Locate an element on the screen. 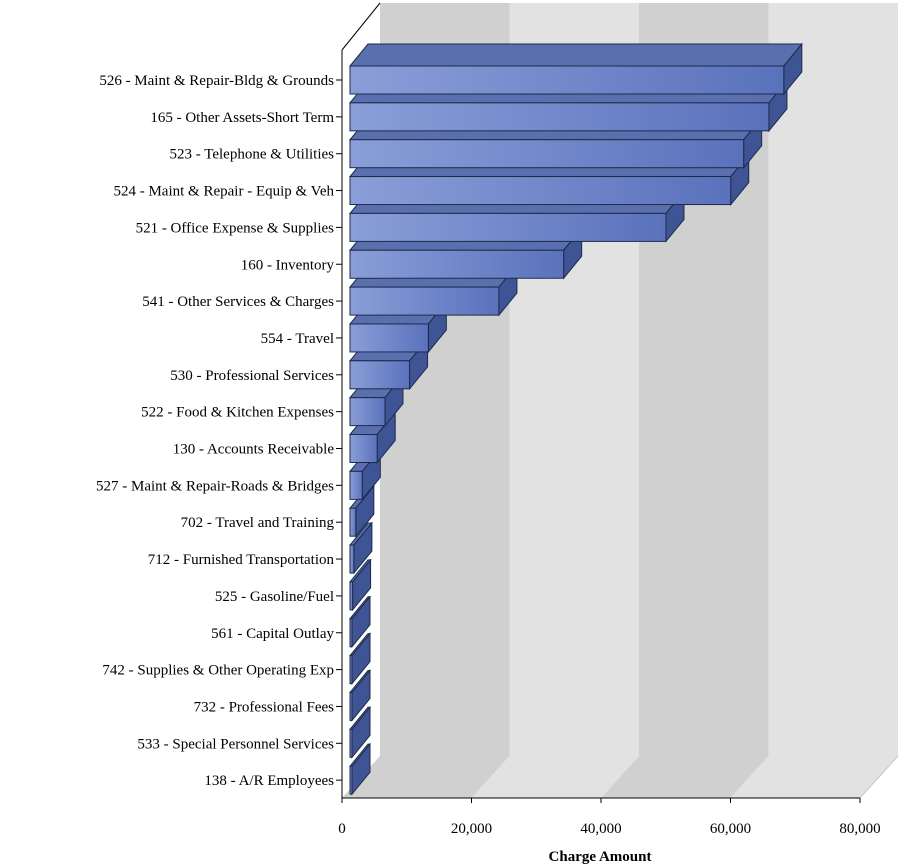 This screenshot has width=910, height=868. category-label: 160 - Inventory is located at coordinates (288, 265).